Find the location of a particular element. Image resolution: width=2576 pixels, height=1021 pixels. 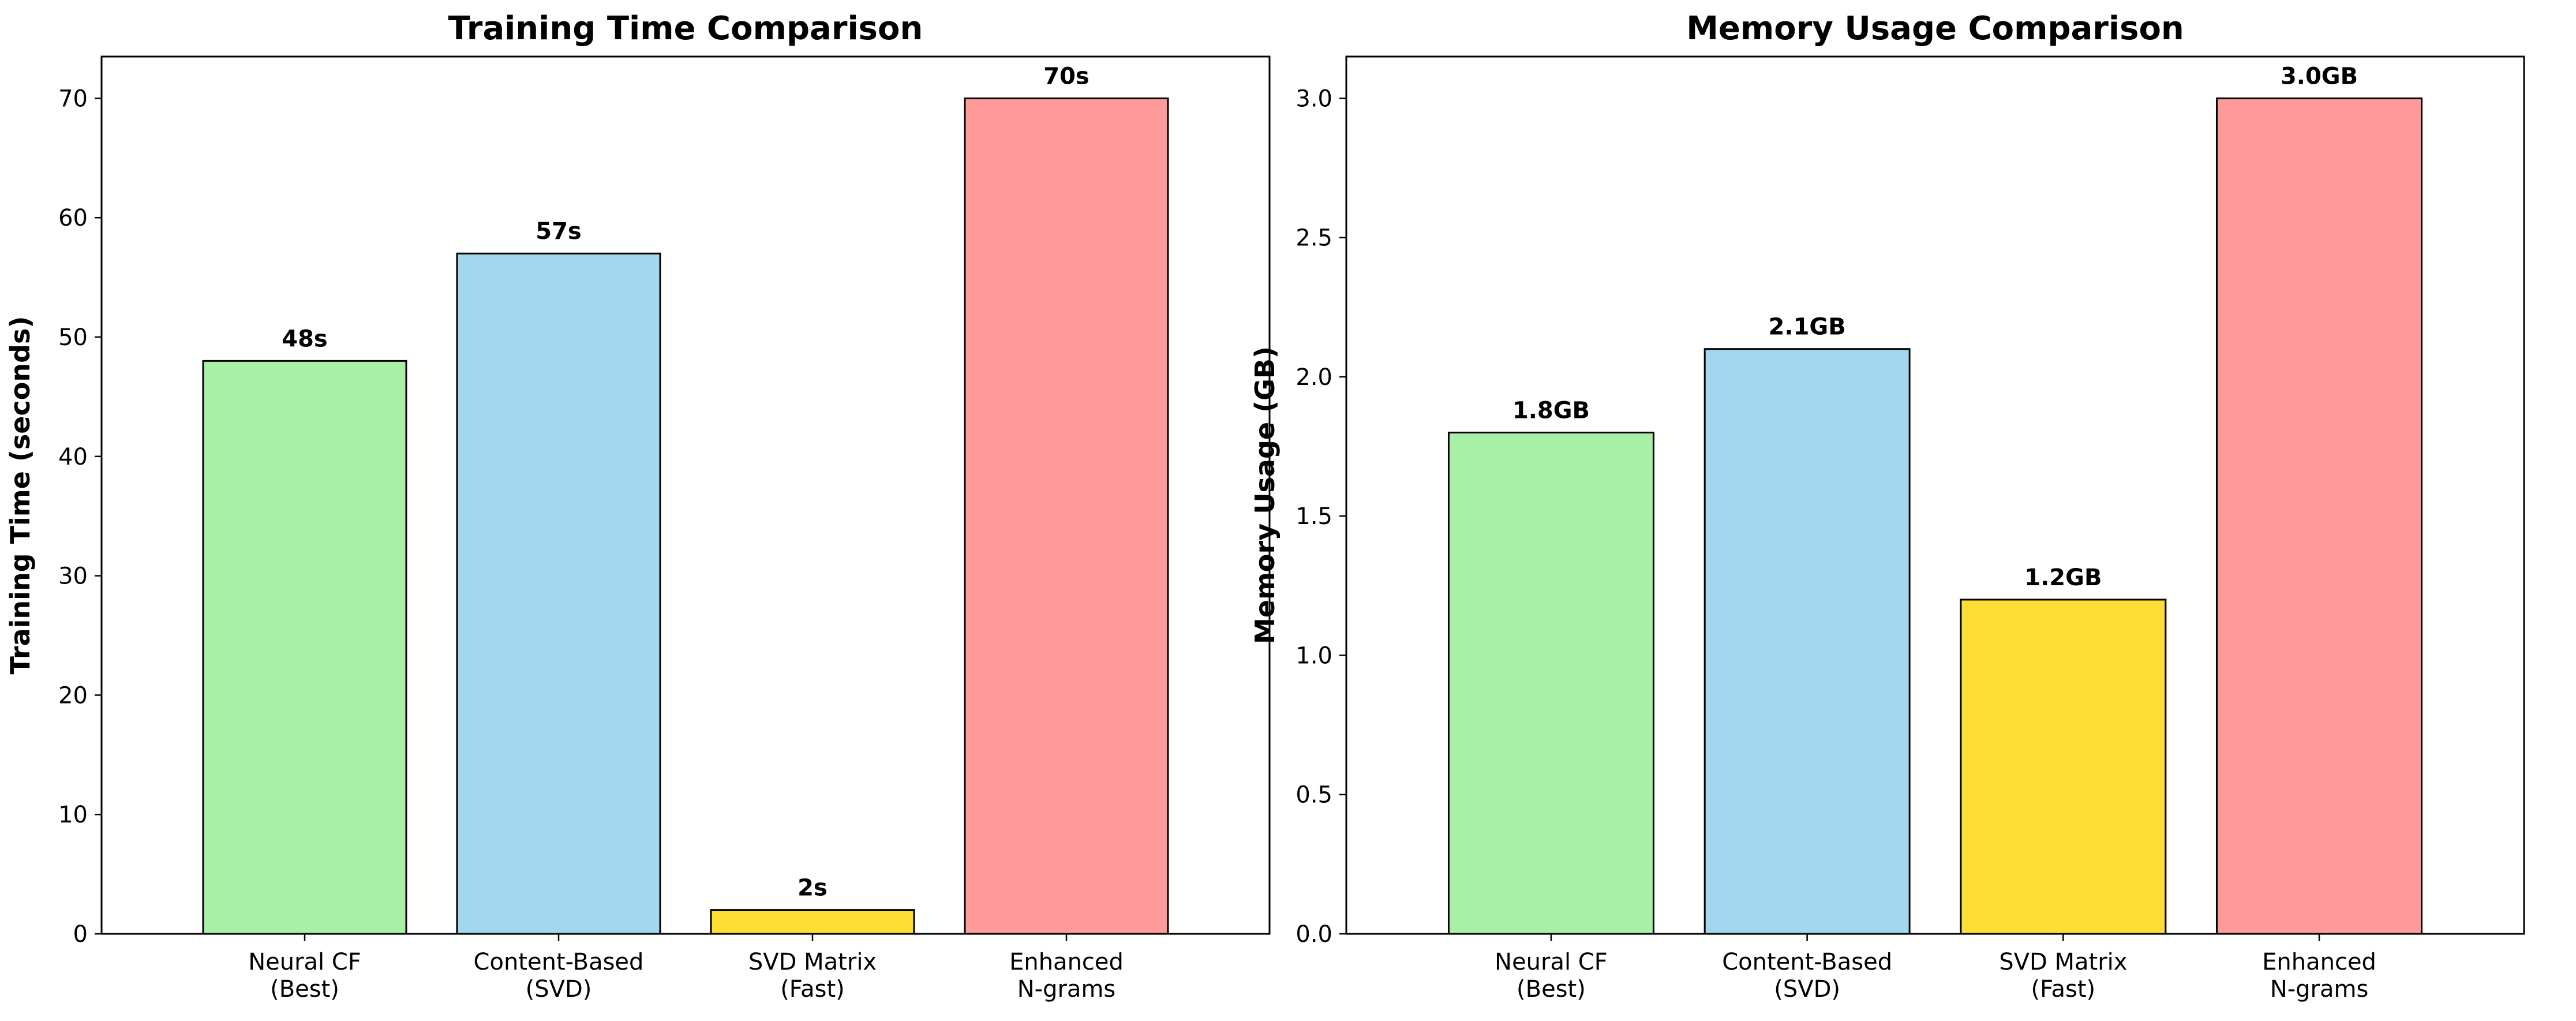

y-tick-label: 40 is located at coordinates (73, 457).